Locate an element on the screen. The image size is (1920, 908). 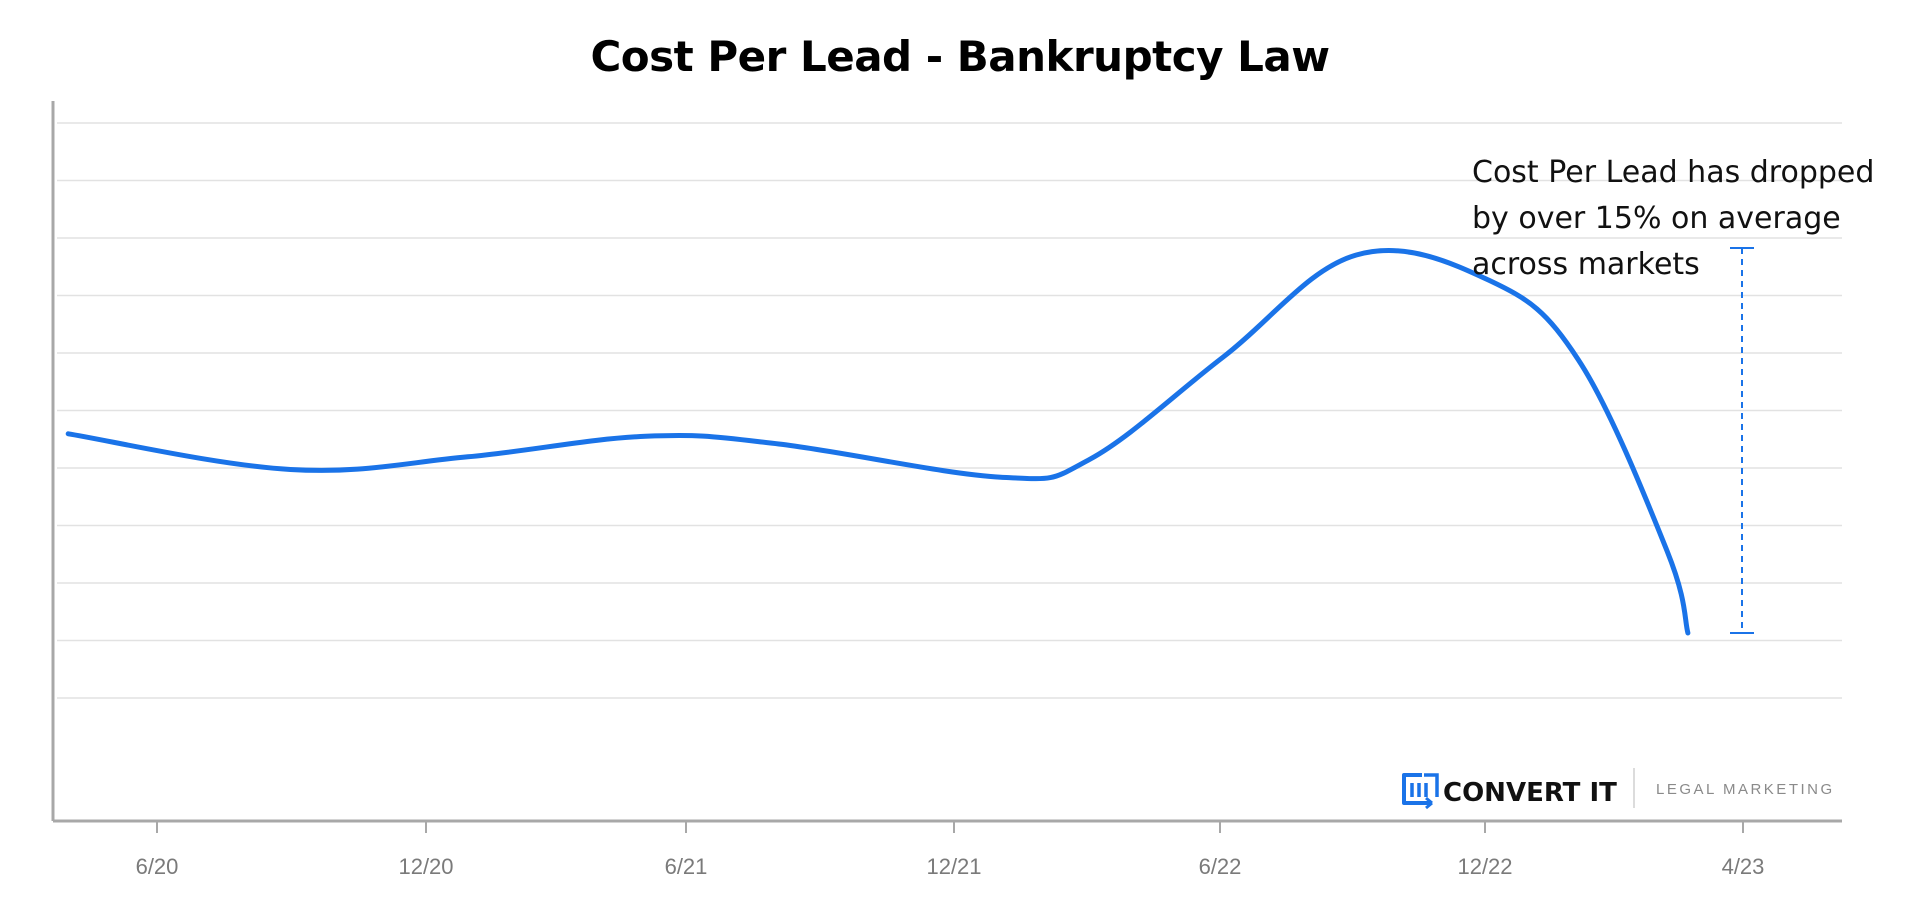
brand-name: CONVERT IT is located at coordinates (1530, 793).